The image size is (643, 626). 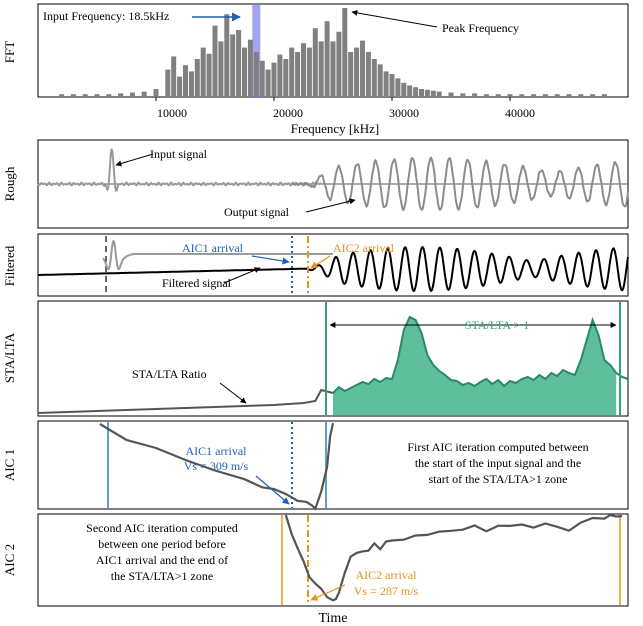 I want to click on aic1-vs-label: Vs = 309 m/s, so click(x=216, y=466).